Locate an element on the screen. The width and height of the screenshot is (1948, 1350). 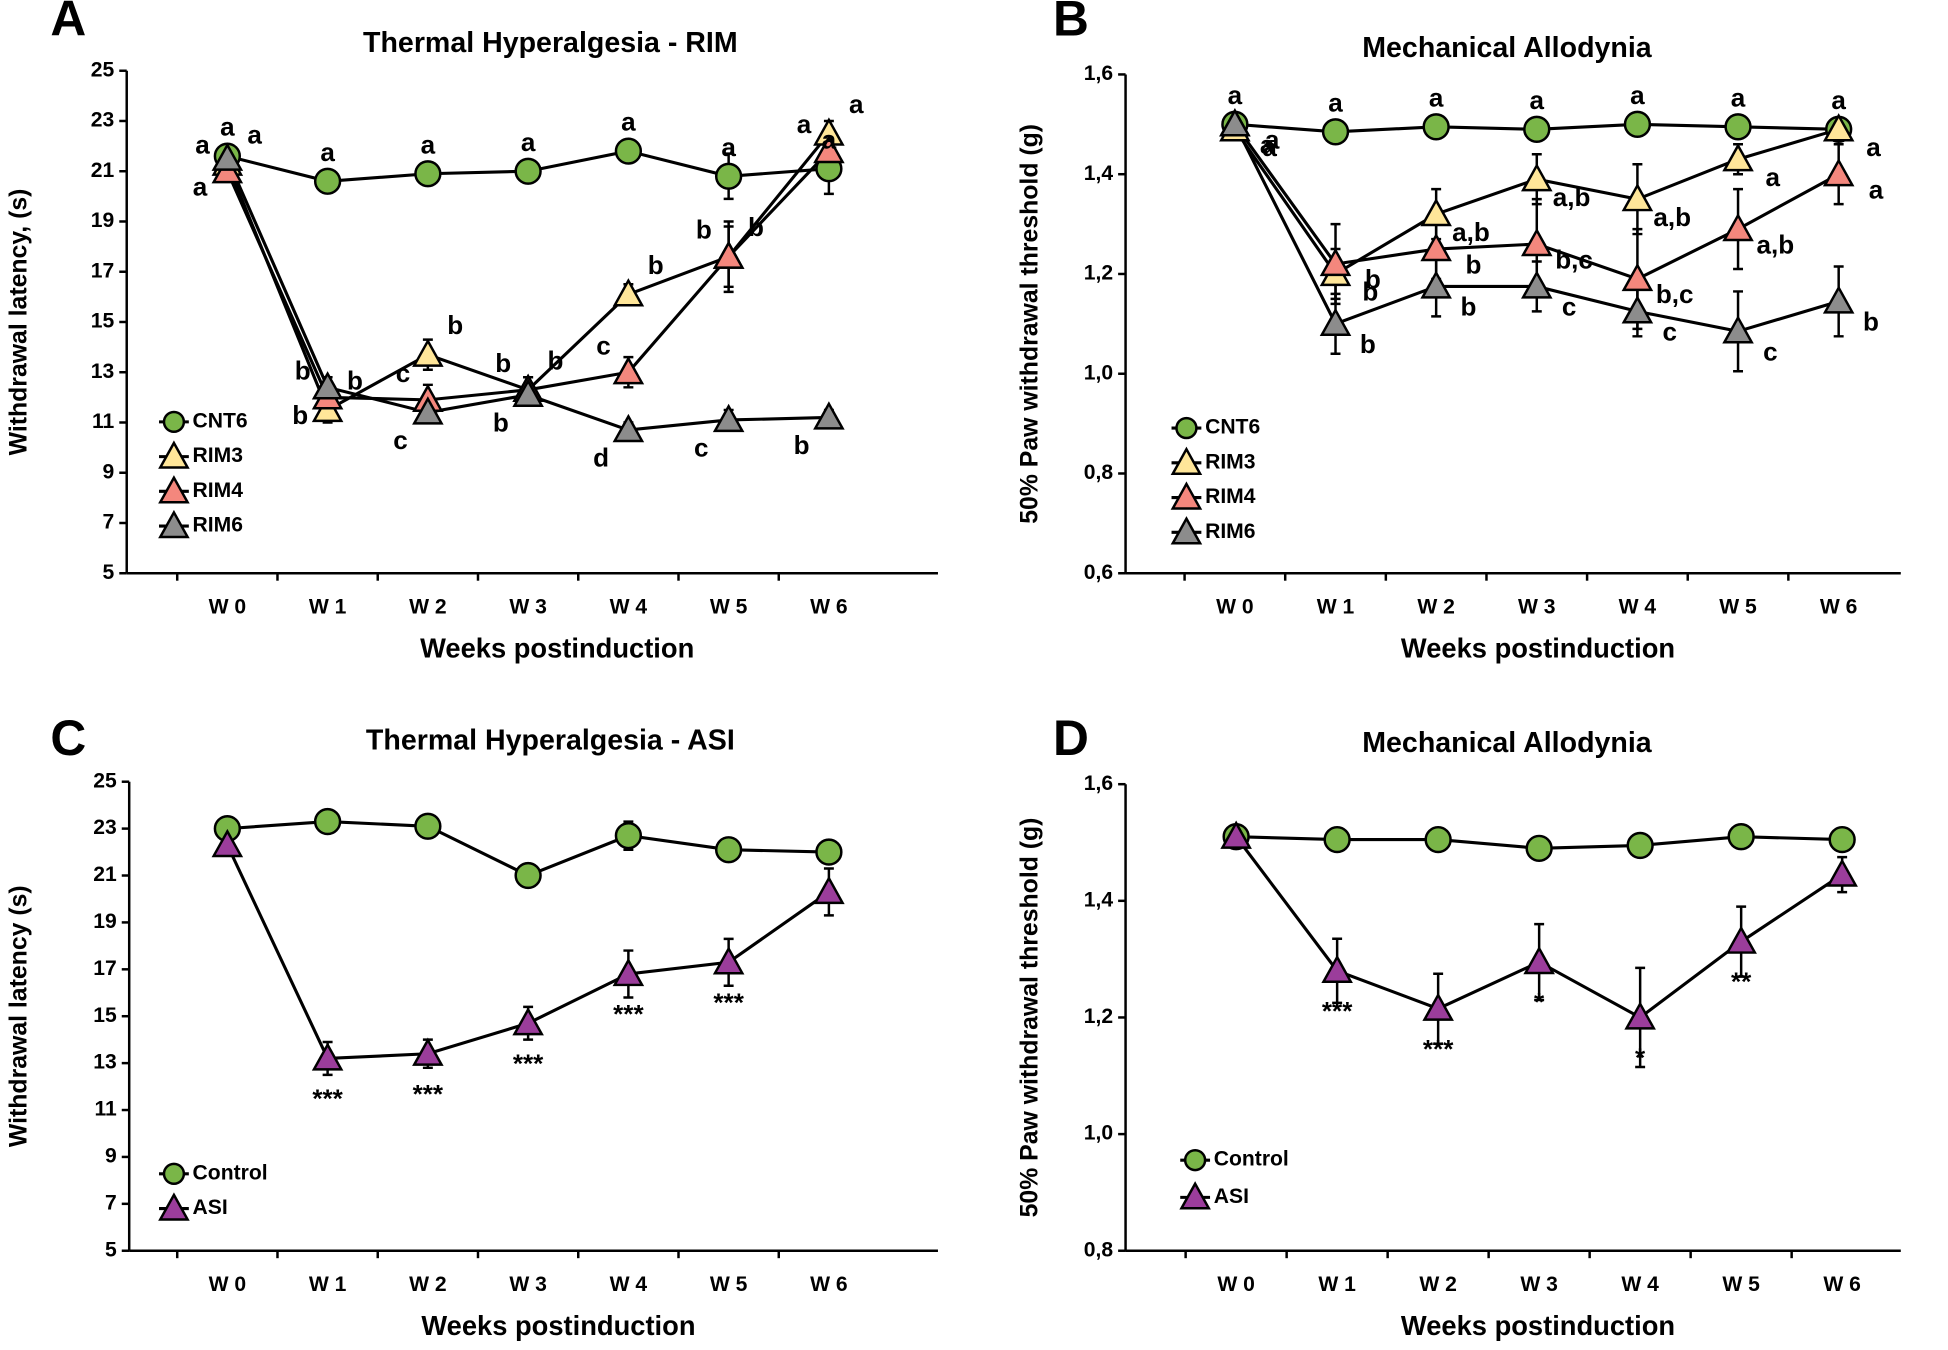
y-tick-label: 1,4 is located at coordinates (1099, 899).